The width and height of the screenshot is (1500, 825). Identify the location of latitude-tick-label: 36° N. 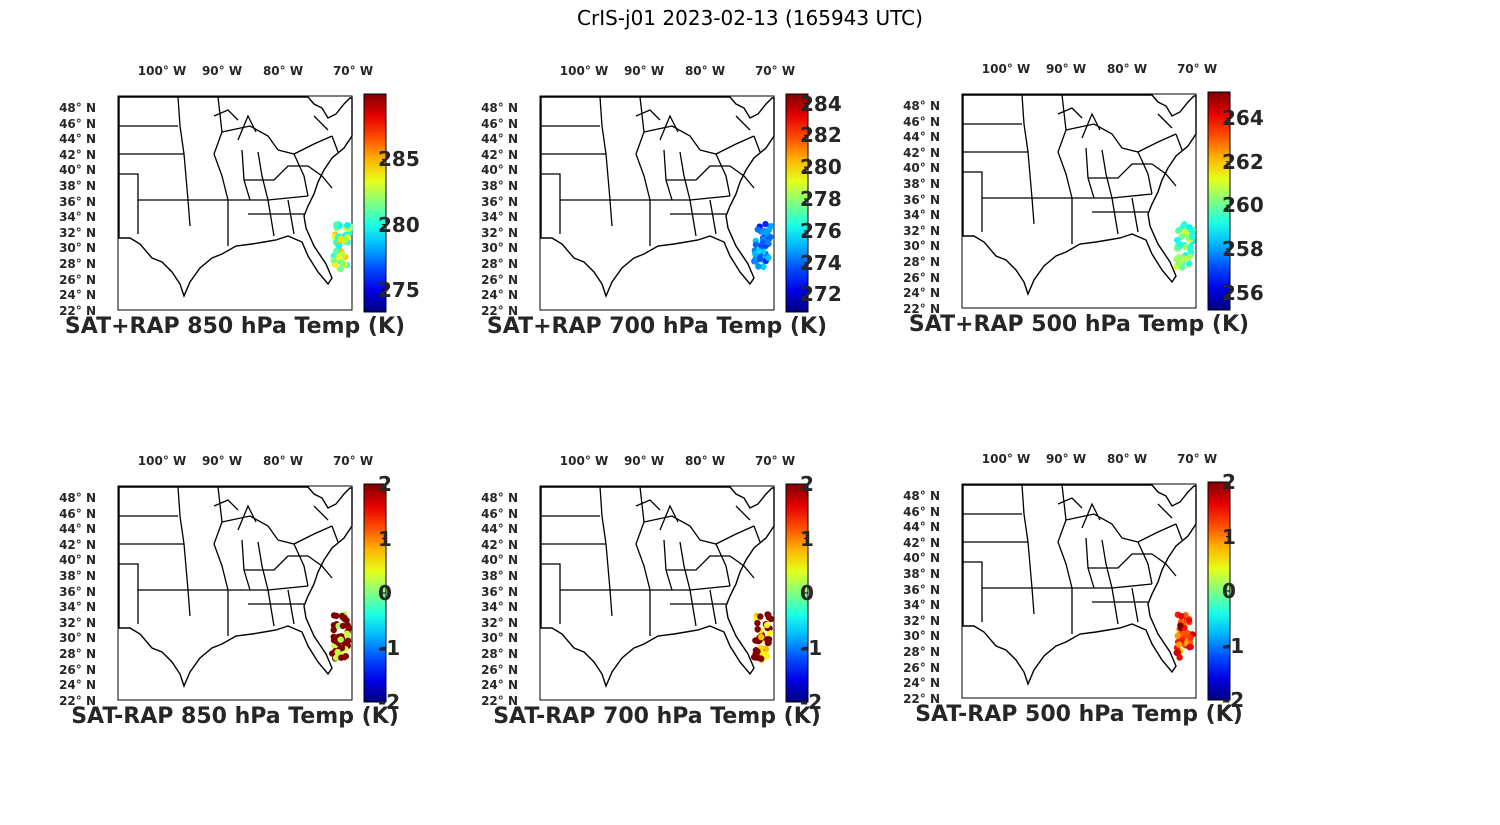
(499, 591).